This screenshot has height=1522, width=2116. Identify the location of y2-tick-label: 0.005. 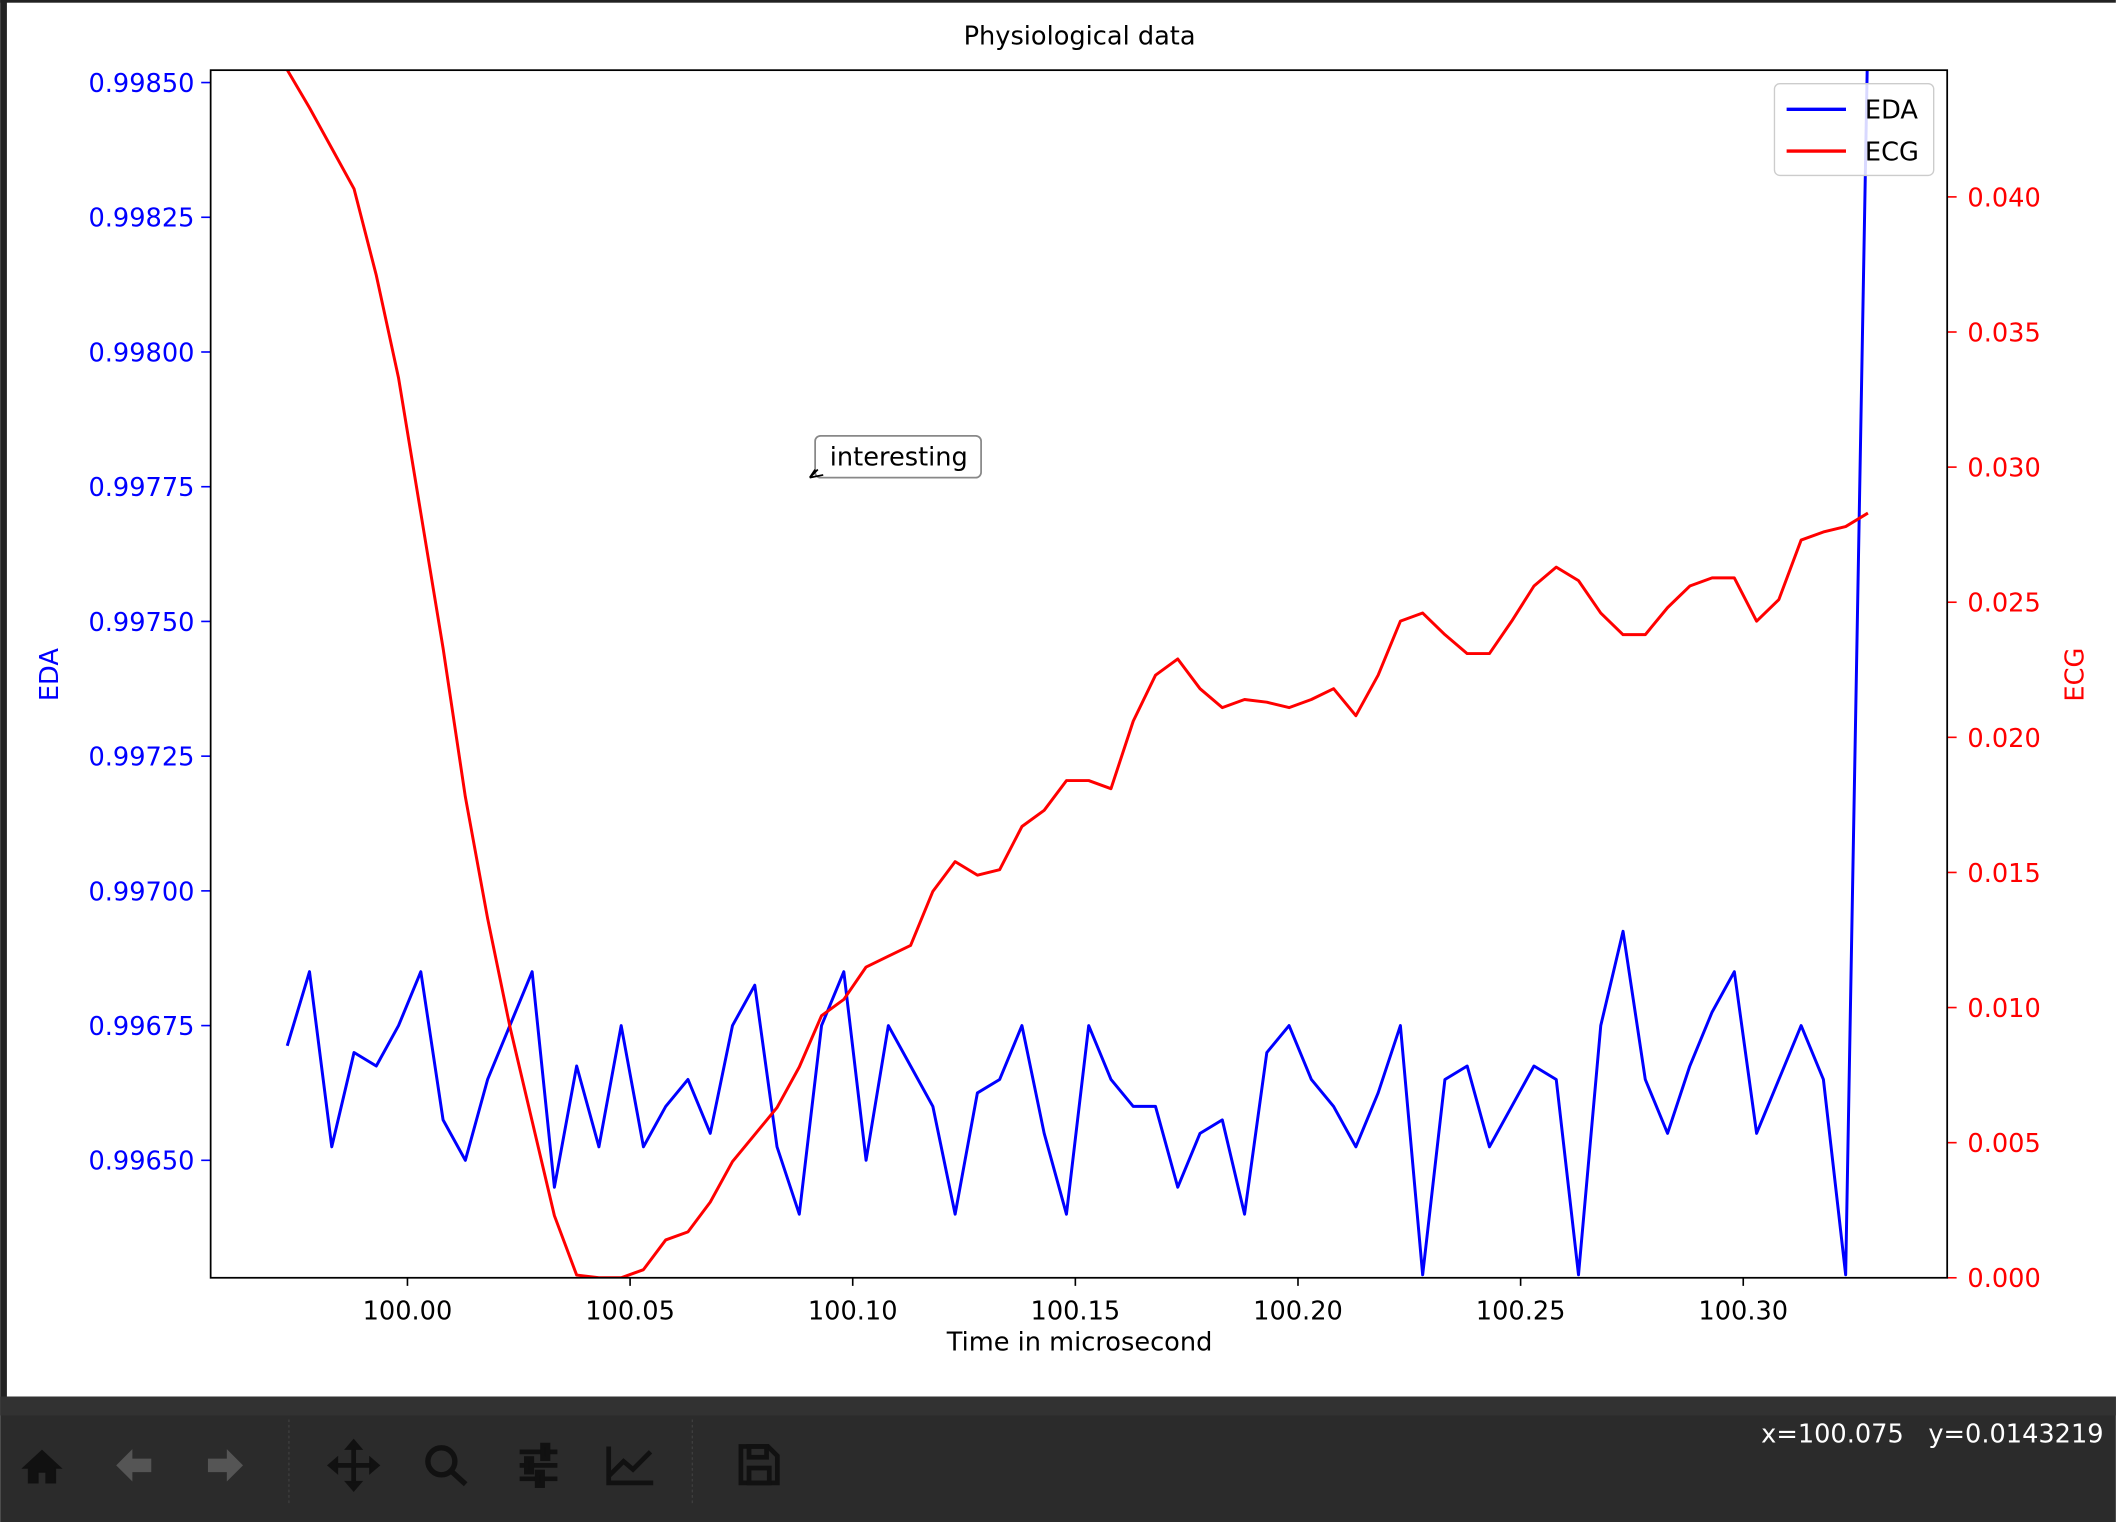
(2003, 1144).